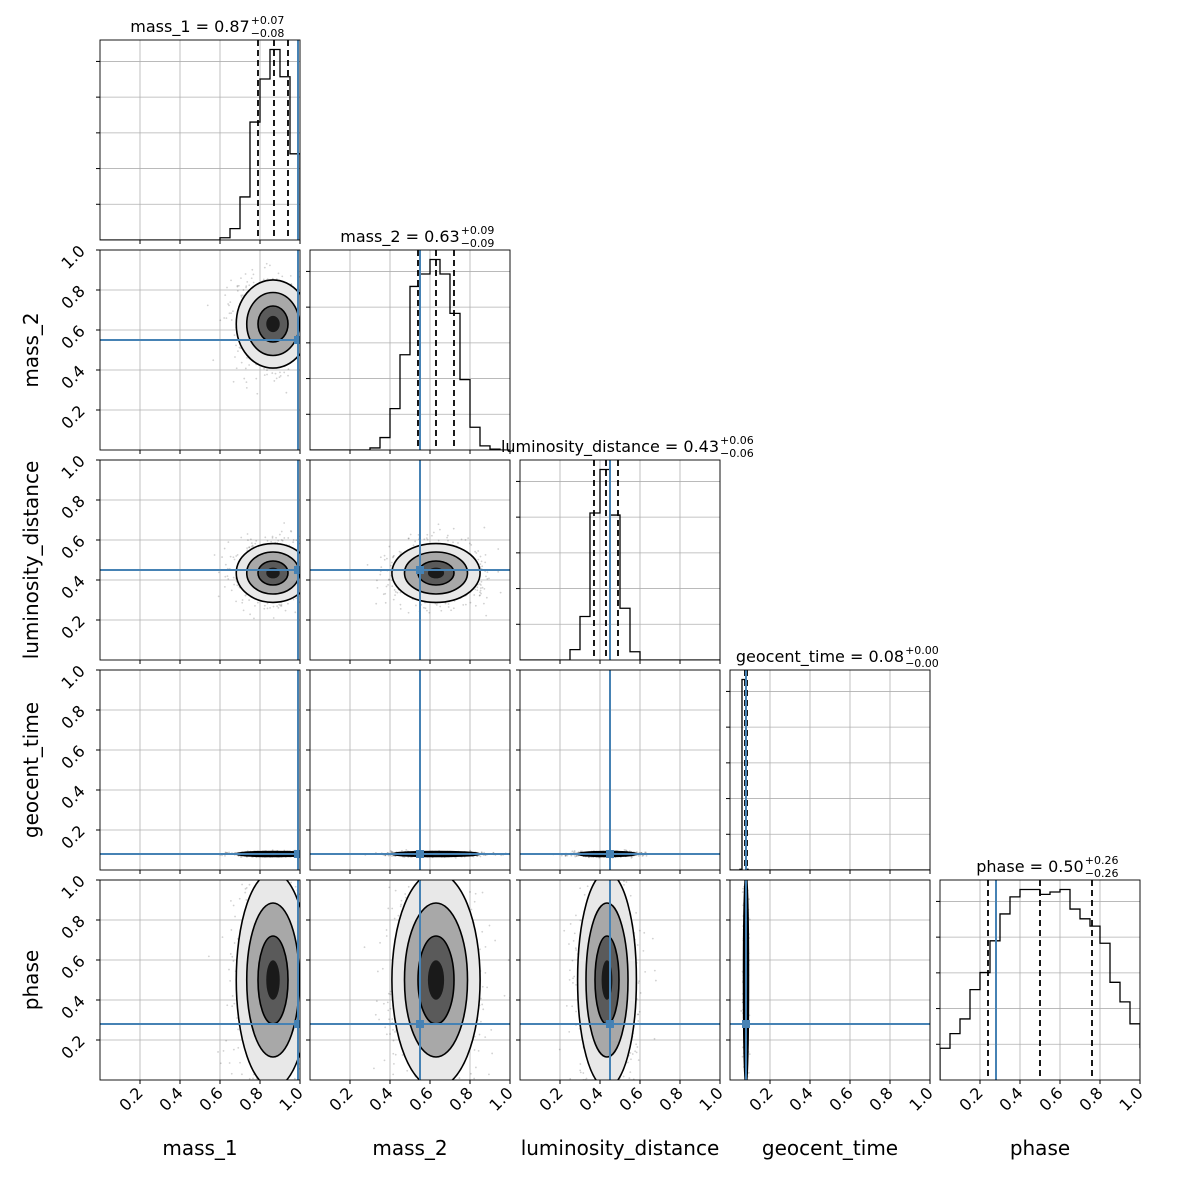 This screenshot has height=1180, width=1180. I want to click on marginal-title: luminosity_distance = 0.43, so click(610, 447).